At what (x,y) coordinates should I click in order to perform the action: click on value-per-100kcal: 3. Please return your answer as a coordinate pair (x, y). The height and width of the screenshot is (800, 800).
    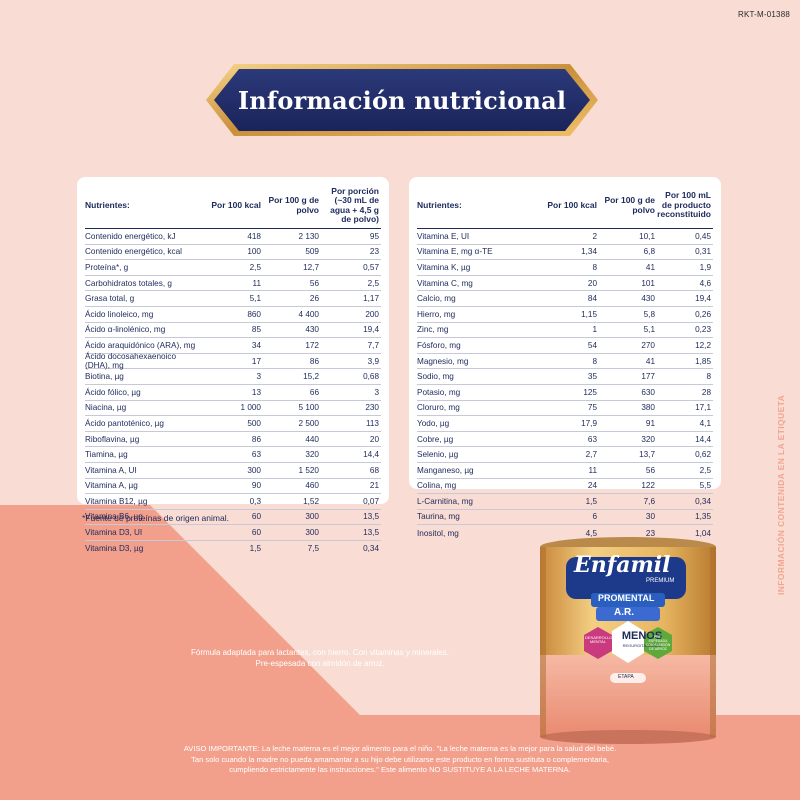
    Looking at the image, I should click on (258, 377).